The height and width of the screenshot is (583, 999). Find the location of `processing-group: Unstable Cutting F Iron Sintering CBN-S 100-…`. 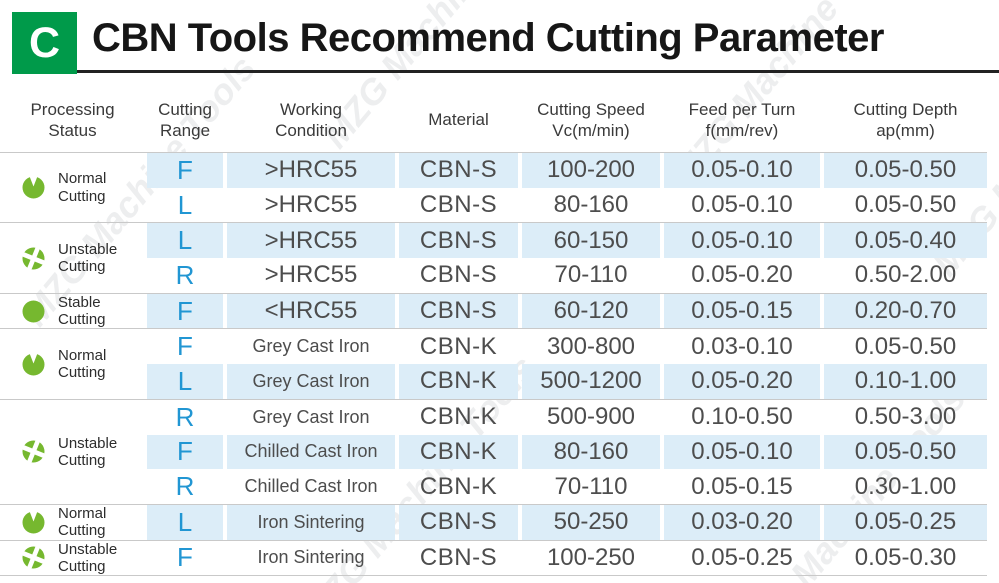

processing-group: Unstable Cutting F Iron Sintering CBN-S 100-… is located at coordinates (493, 559).